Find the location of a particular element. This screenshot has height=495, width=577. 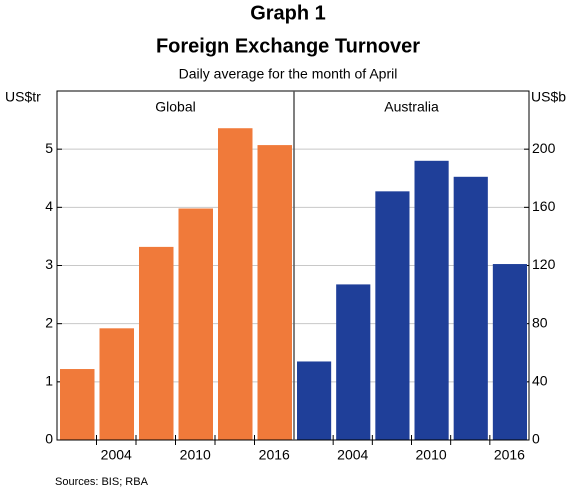

graph-number: Graph 1 is located at coordinates (288, 13).